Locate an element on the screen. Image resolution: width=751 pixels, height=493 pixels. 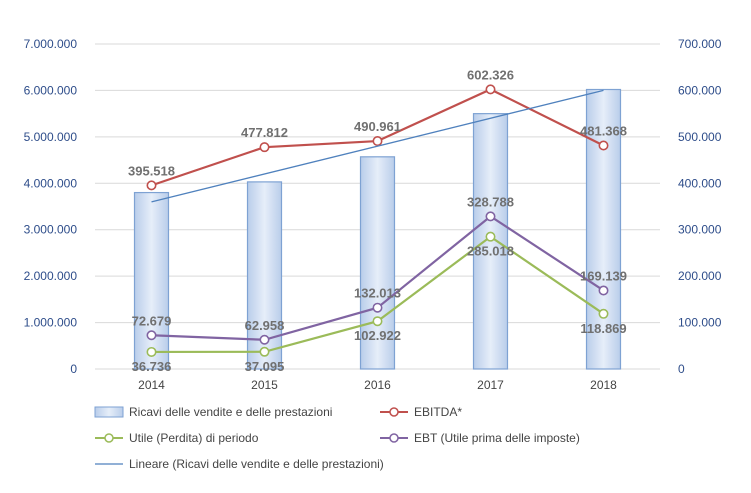
data-label: 490.961 is located at coordinates (377, 126).